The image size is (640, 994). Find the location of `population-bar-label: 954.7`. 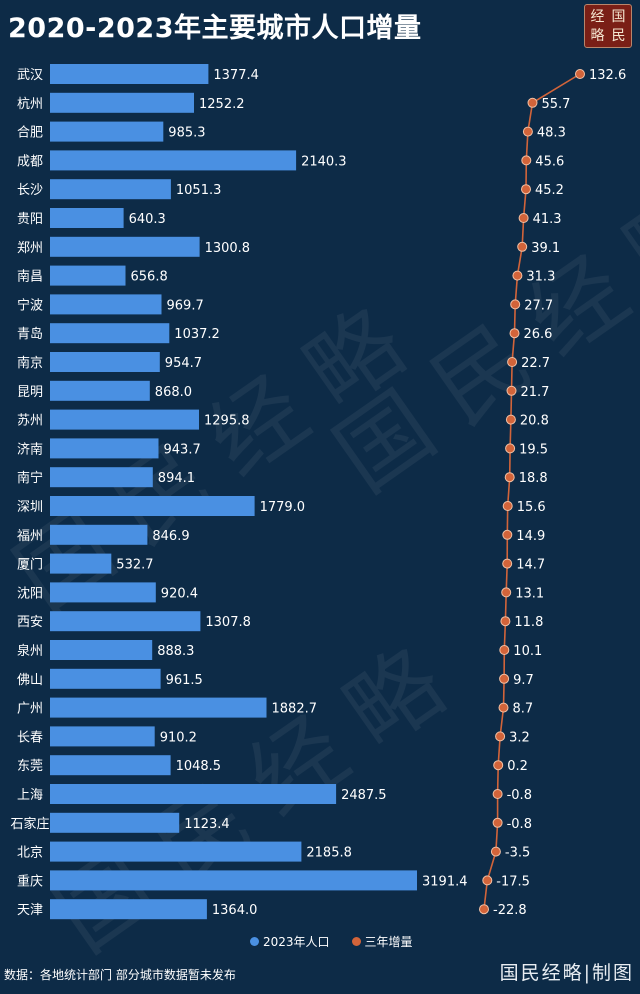

population-bar-label: 954.7 is located at coordinates (183, 363).